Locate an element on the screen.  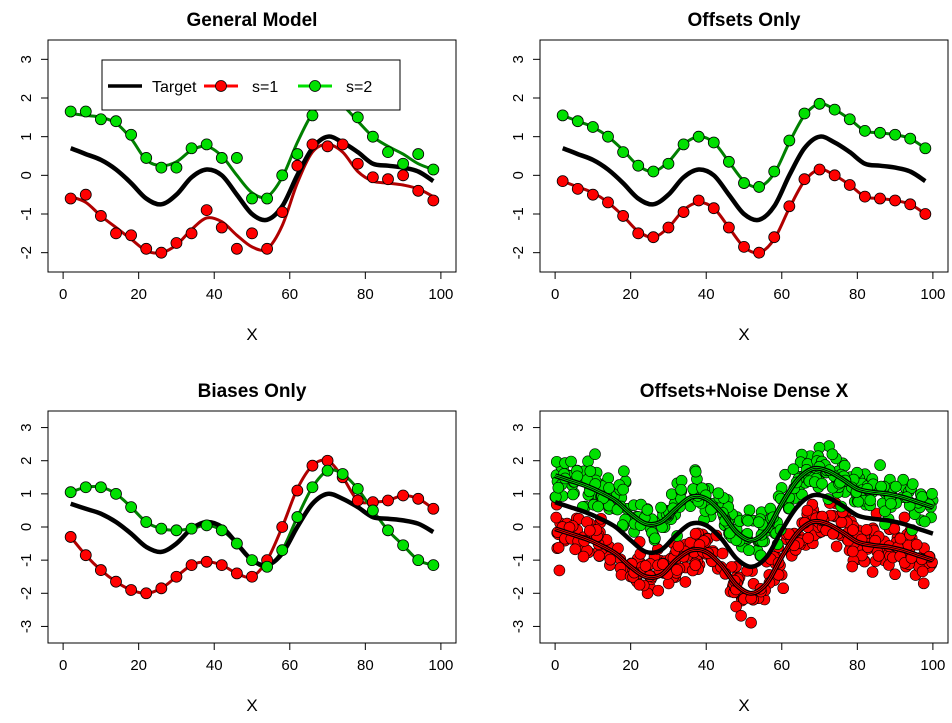
y-tick-label: 1 is located at coordinates (518, 136).